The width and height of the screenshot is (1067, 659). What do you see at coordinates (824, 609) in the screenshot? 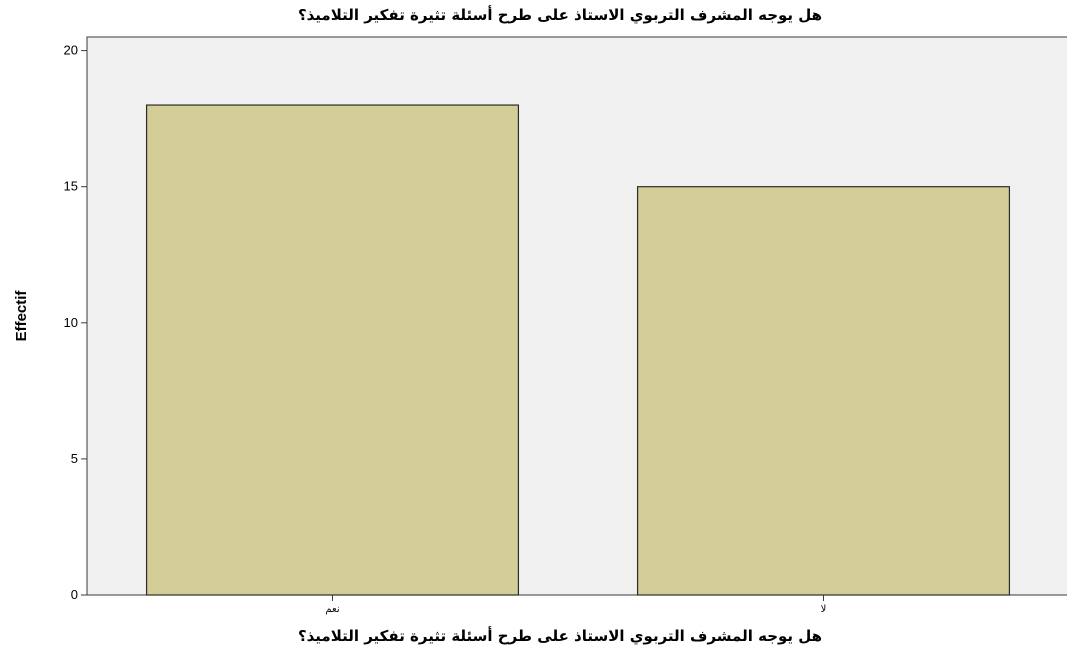
I see `x-tick-label: لا` at bounding box center [824, 609].